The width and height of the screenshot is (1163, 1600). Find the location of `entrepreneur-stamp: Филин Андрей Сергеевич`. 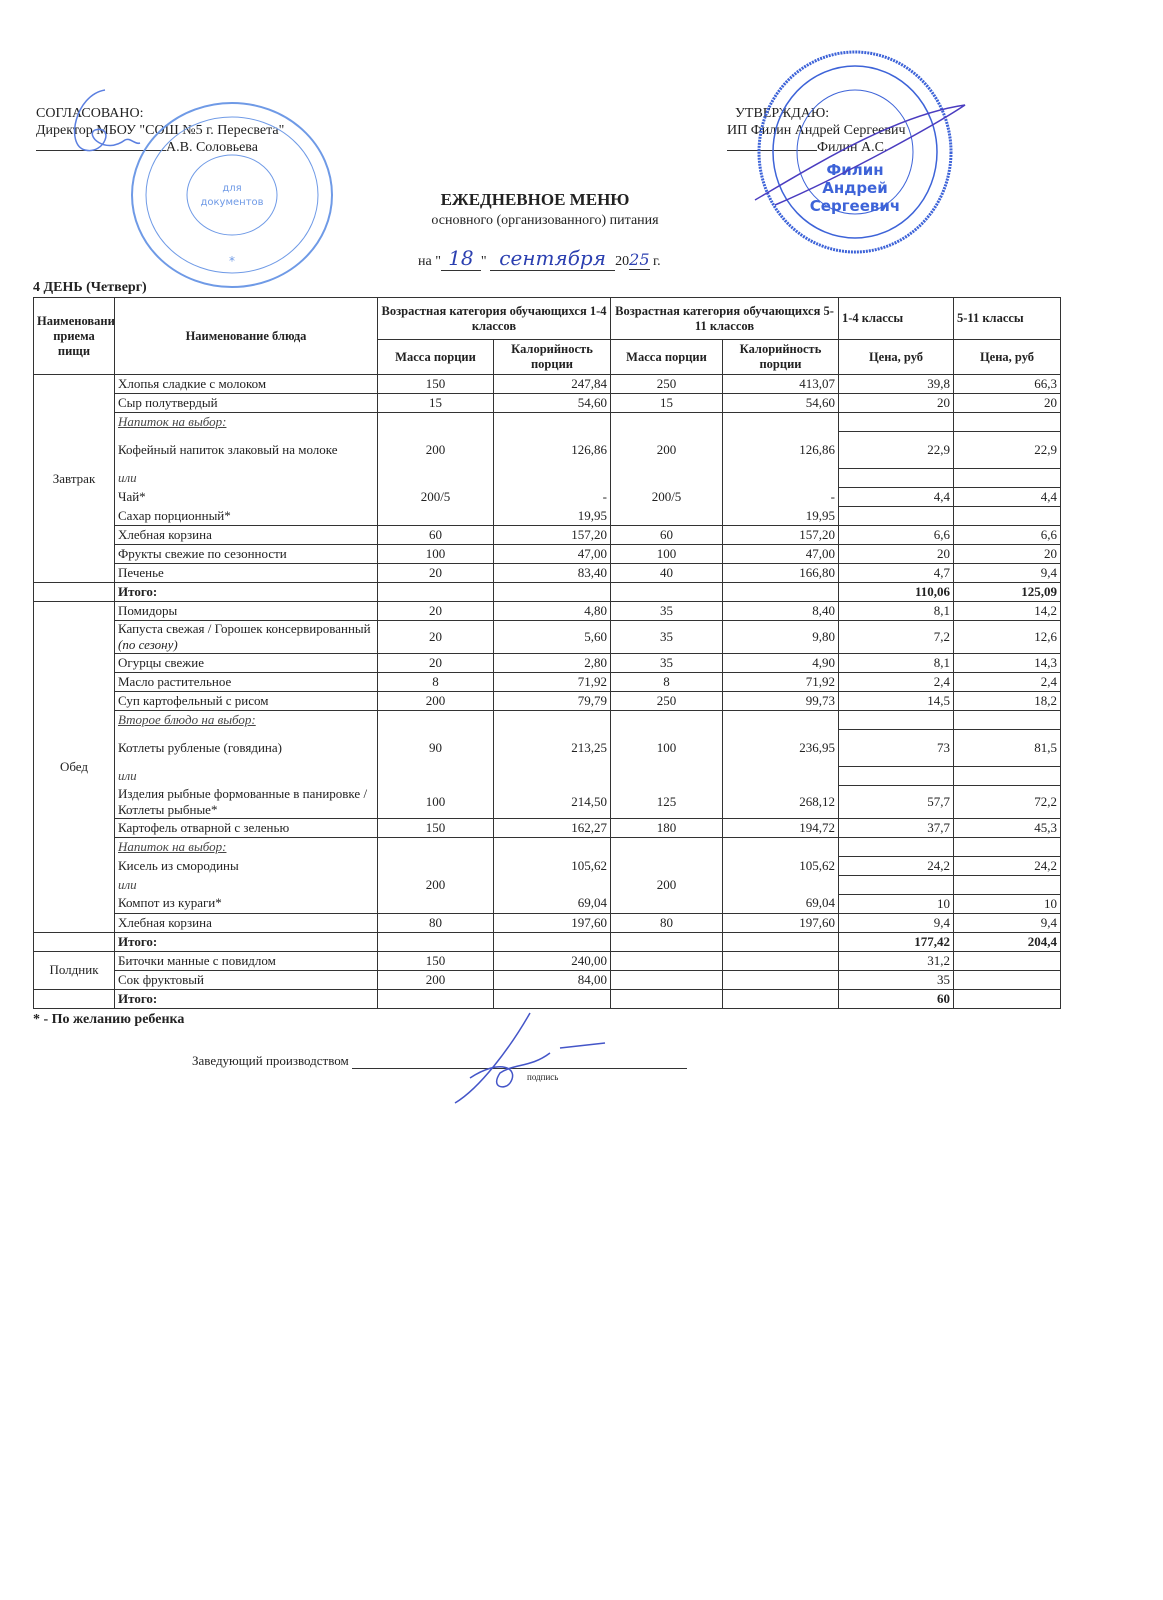

entrepreneur-stamp: Филин Андрей Сергеевич is located at coordinates (860, 152).